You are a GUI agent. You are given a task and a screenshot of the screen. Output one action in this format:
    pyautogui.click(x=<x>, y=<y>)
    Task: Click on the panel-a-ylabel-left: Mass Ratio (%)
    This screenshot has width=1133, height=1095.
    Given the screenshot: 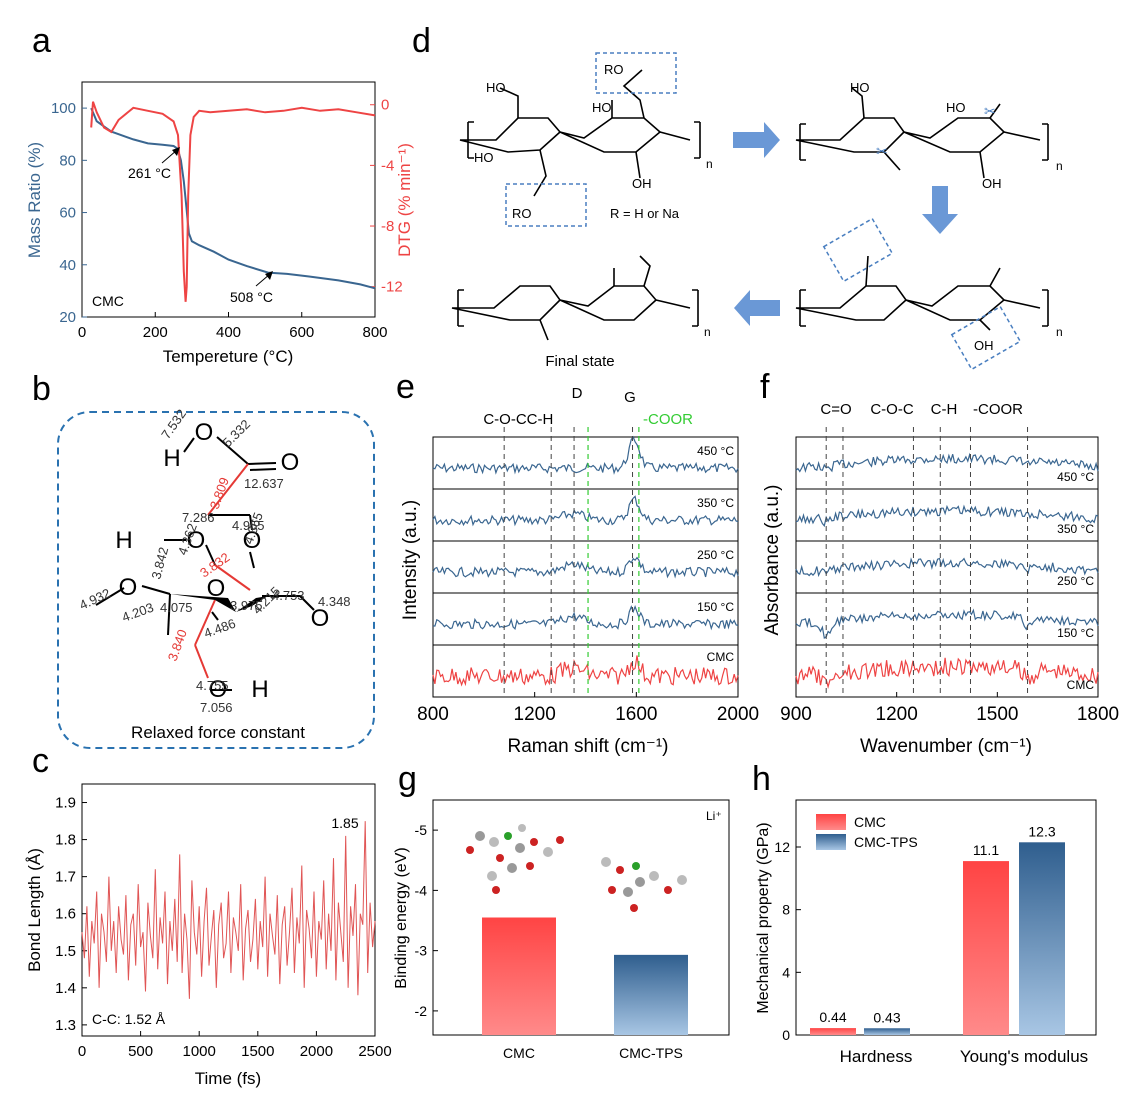 What is the action you would take?
    pyautogui.click(x=34, y=200)
    